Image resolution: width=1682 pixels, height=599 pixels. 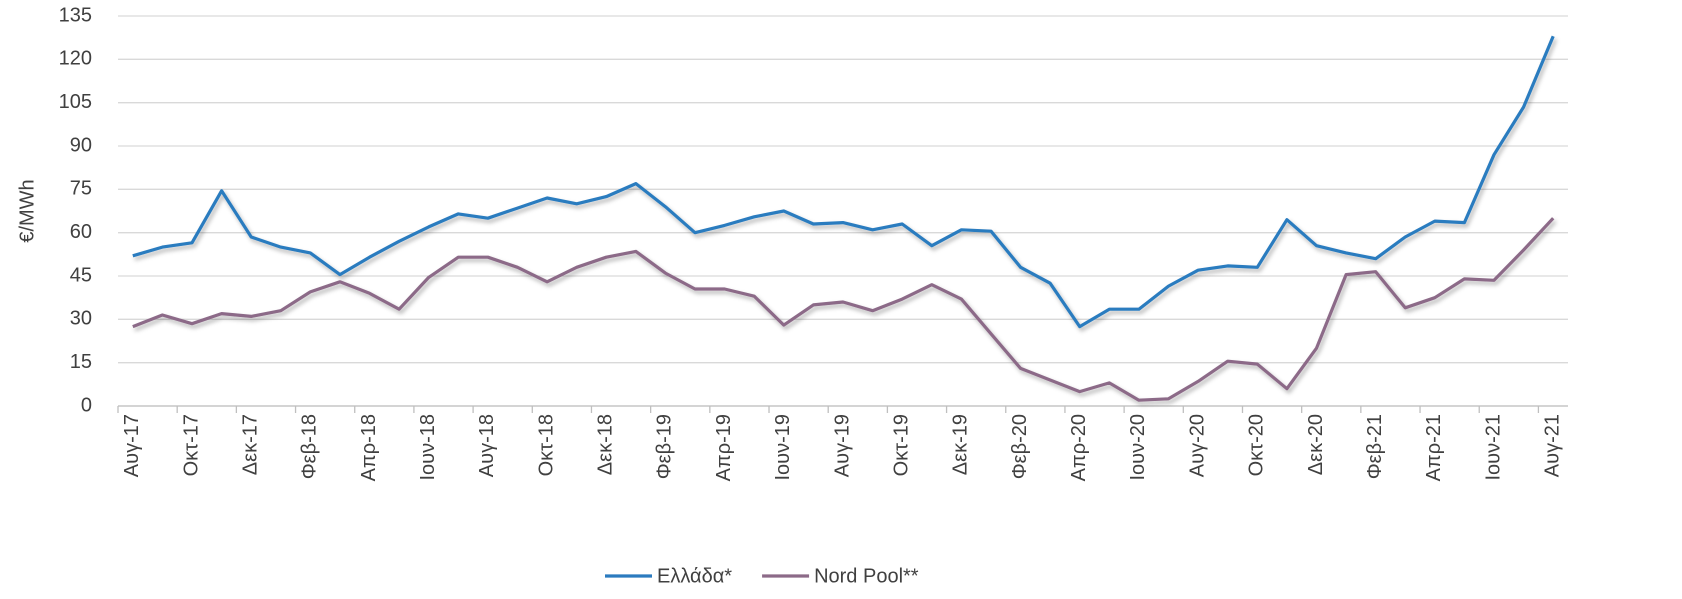 What do you see at coordinates (81, 362) in the screenshot?
I see `y-tick-label: 15` at bounding box center [81, 362].